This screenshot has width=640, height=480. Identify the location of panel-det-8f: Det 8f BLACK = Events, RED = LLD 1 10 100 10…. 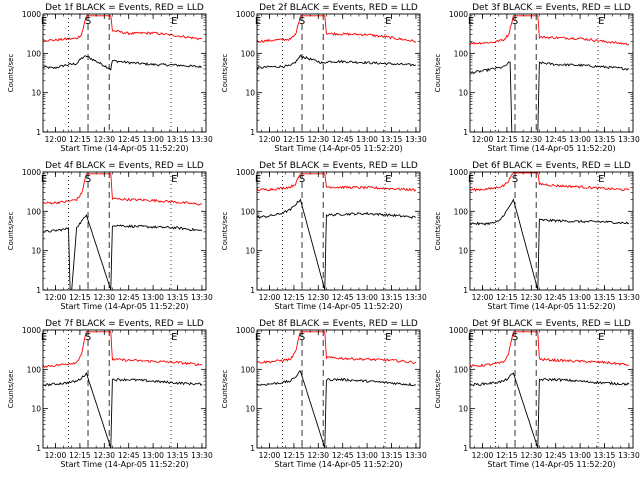
(324, 394).